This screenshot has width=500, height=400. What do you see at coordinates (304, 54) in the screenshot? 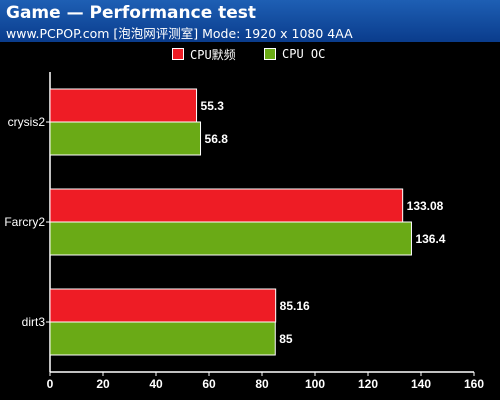
I see `legend-label-series-2: CPU OC` at bounding box center [304, 54].